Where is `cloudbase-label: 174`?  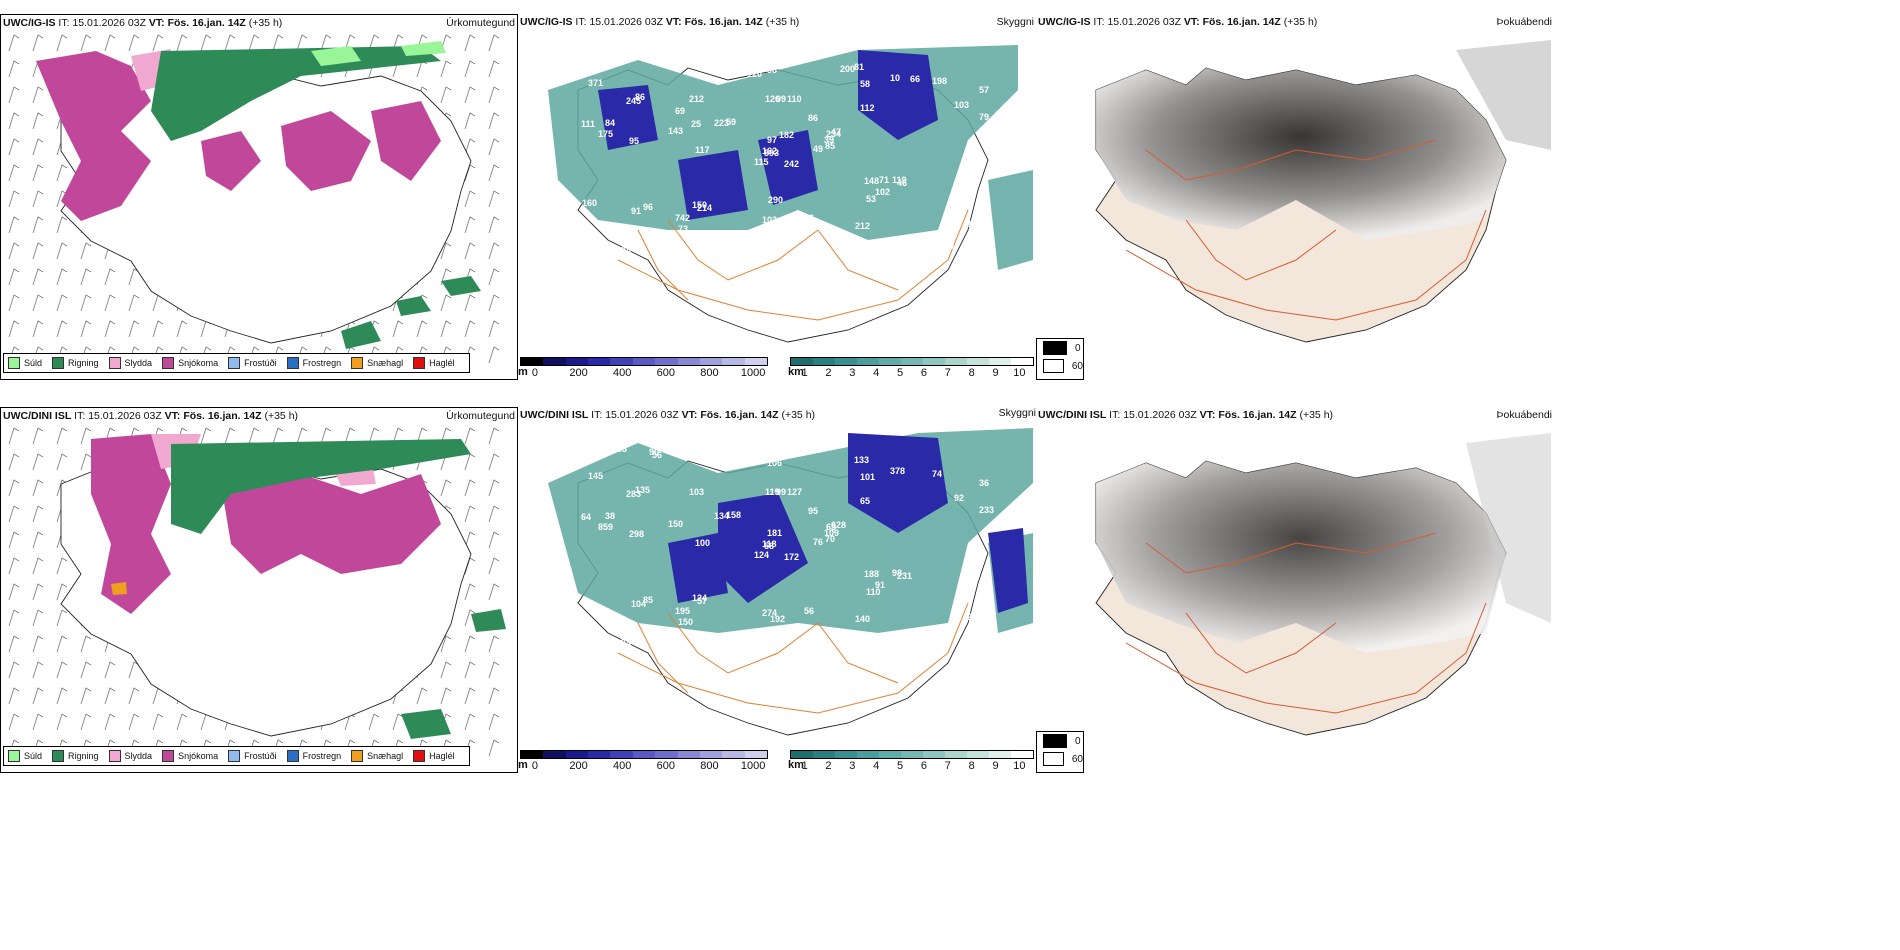
cloudbase-label: 174 is located at coordinates (623, 643).